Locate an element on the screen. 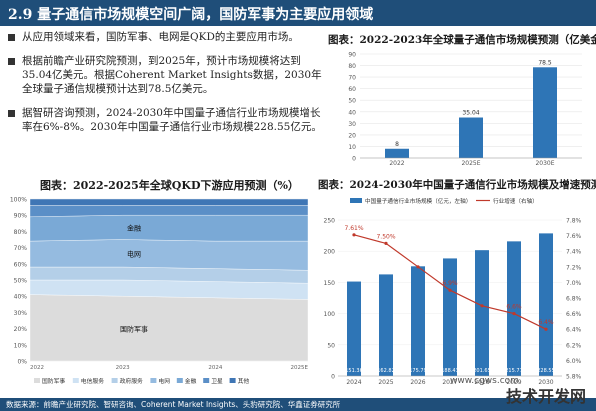 The image size is (596, 411). y-tick-label: 50% is located at coordinates (21, 281).